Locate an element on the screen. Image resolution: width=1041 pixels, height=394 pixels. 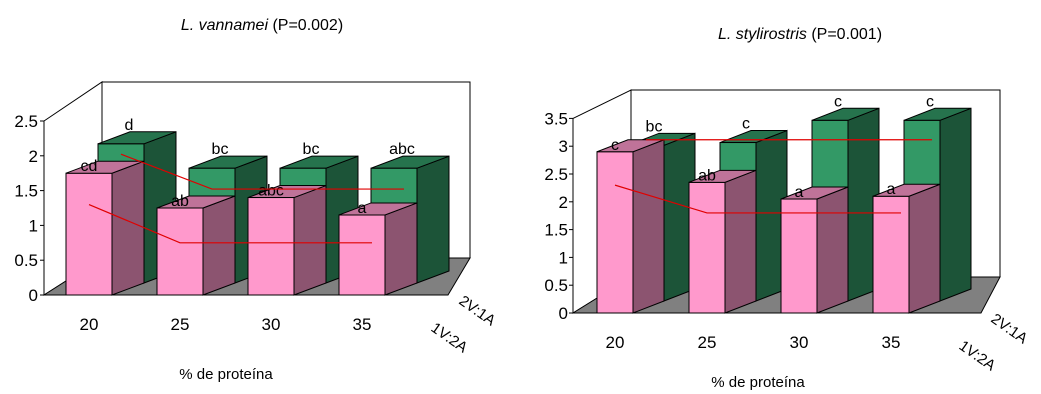
chart-title-p-left: (P=0.002) is located at coordinates (305, 25).